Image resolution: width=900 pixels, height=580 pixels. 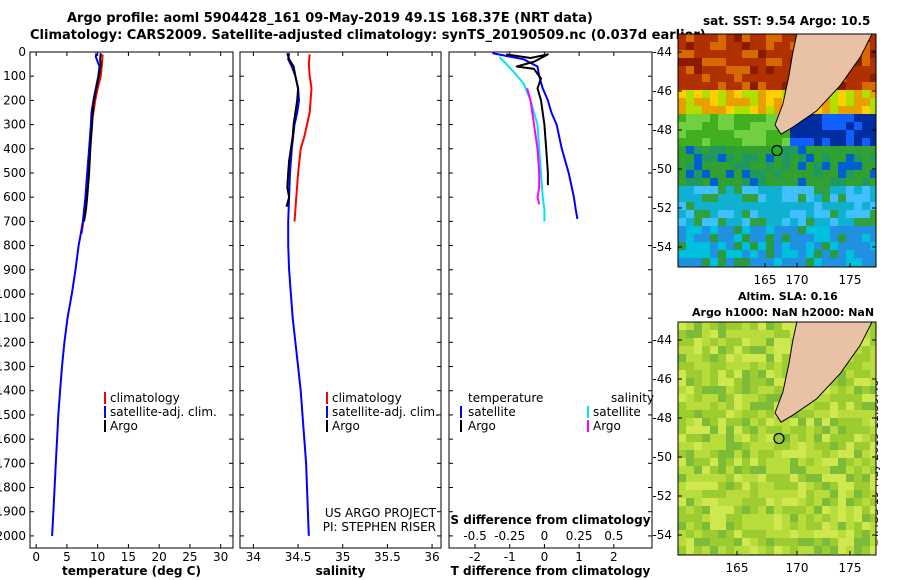 What do you see at coordinates (662, 130) in the screenshot?
I see `lat-tick-label: -48` at bounding box center [662, 130].